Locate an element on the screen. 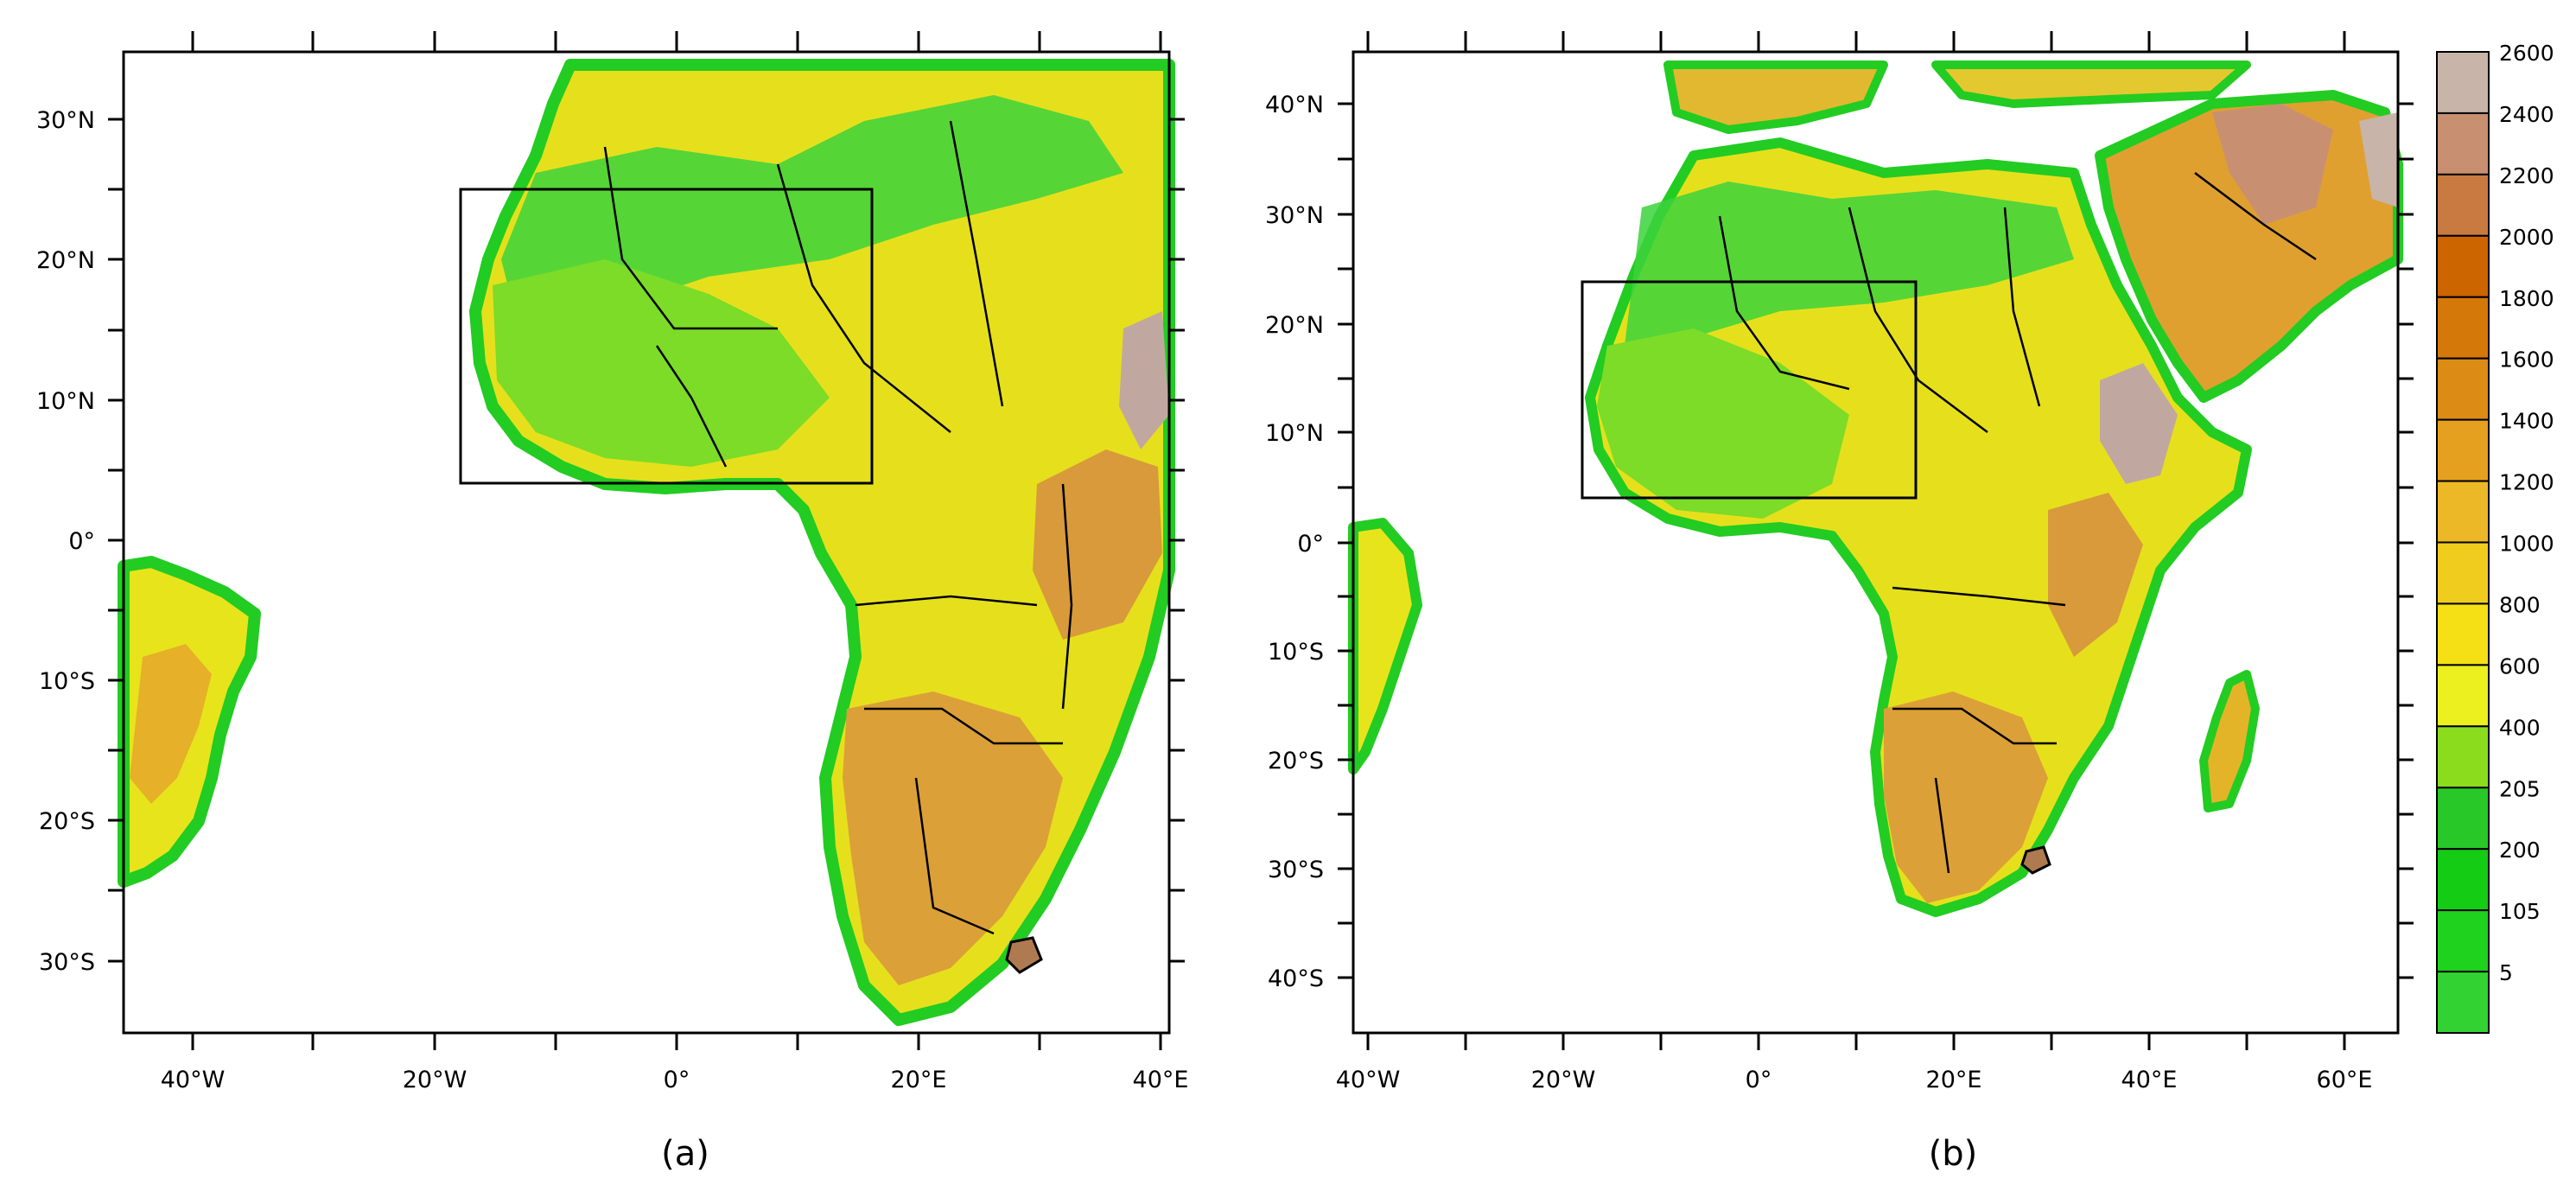 This screenshot has width=2576, height=1198. map-a-lon-label: 40°W is located at coordinates (193, 1080).